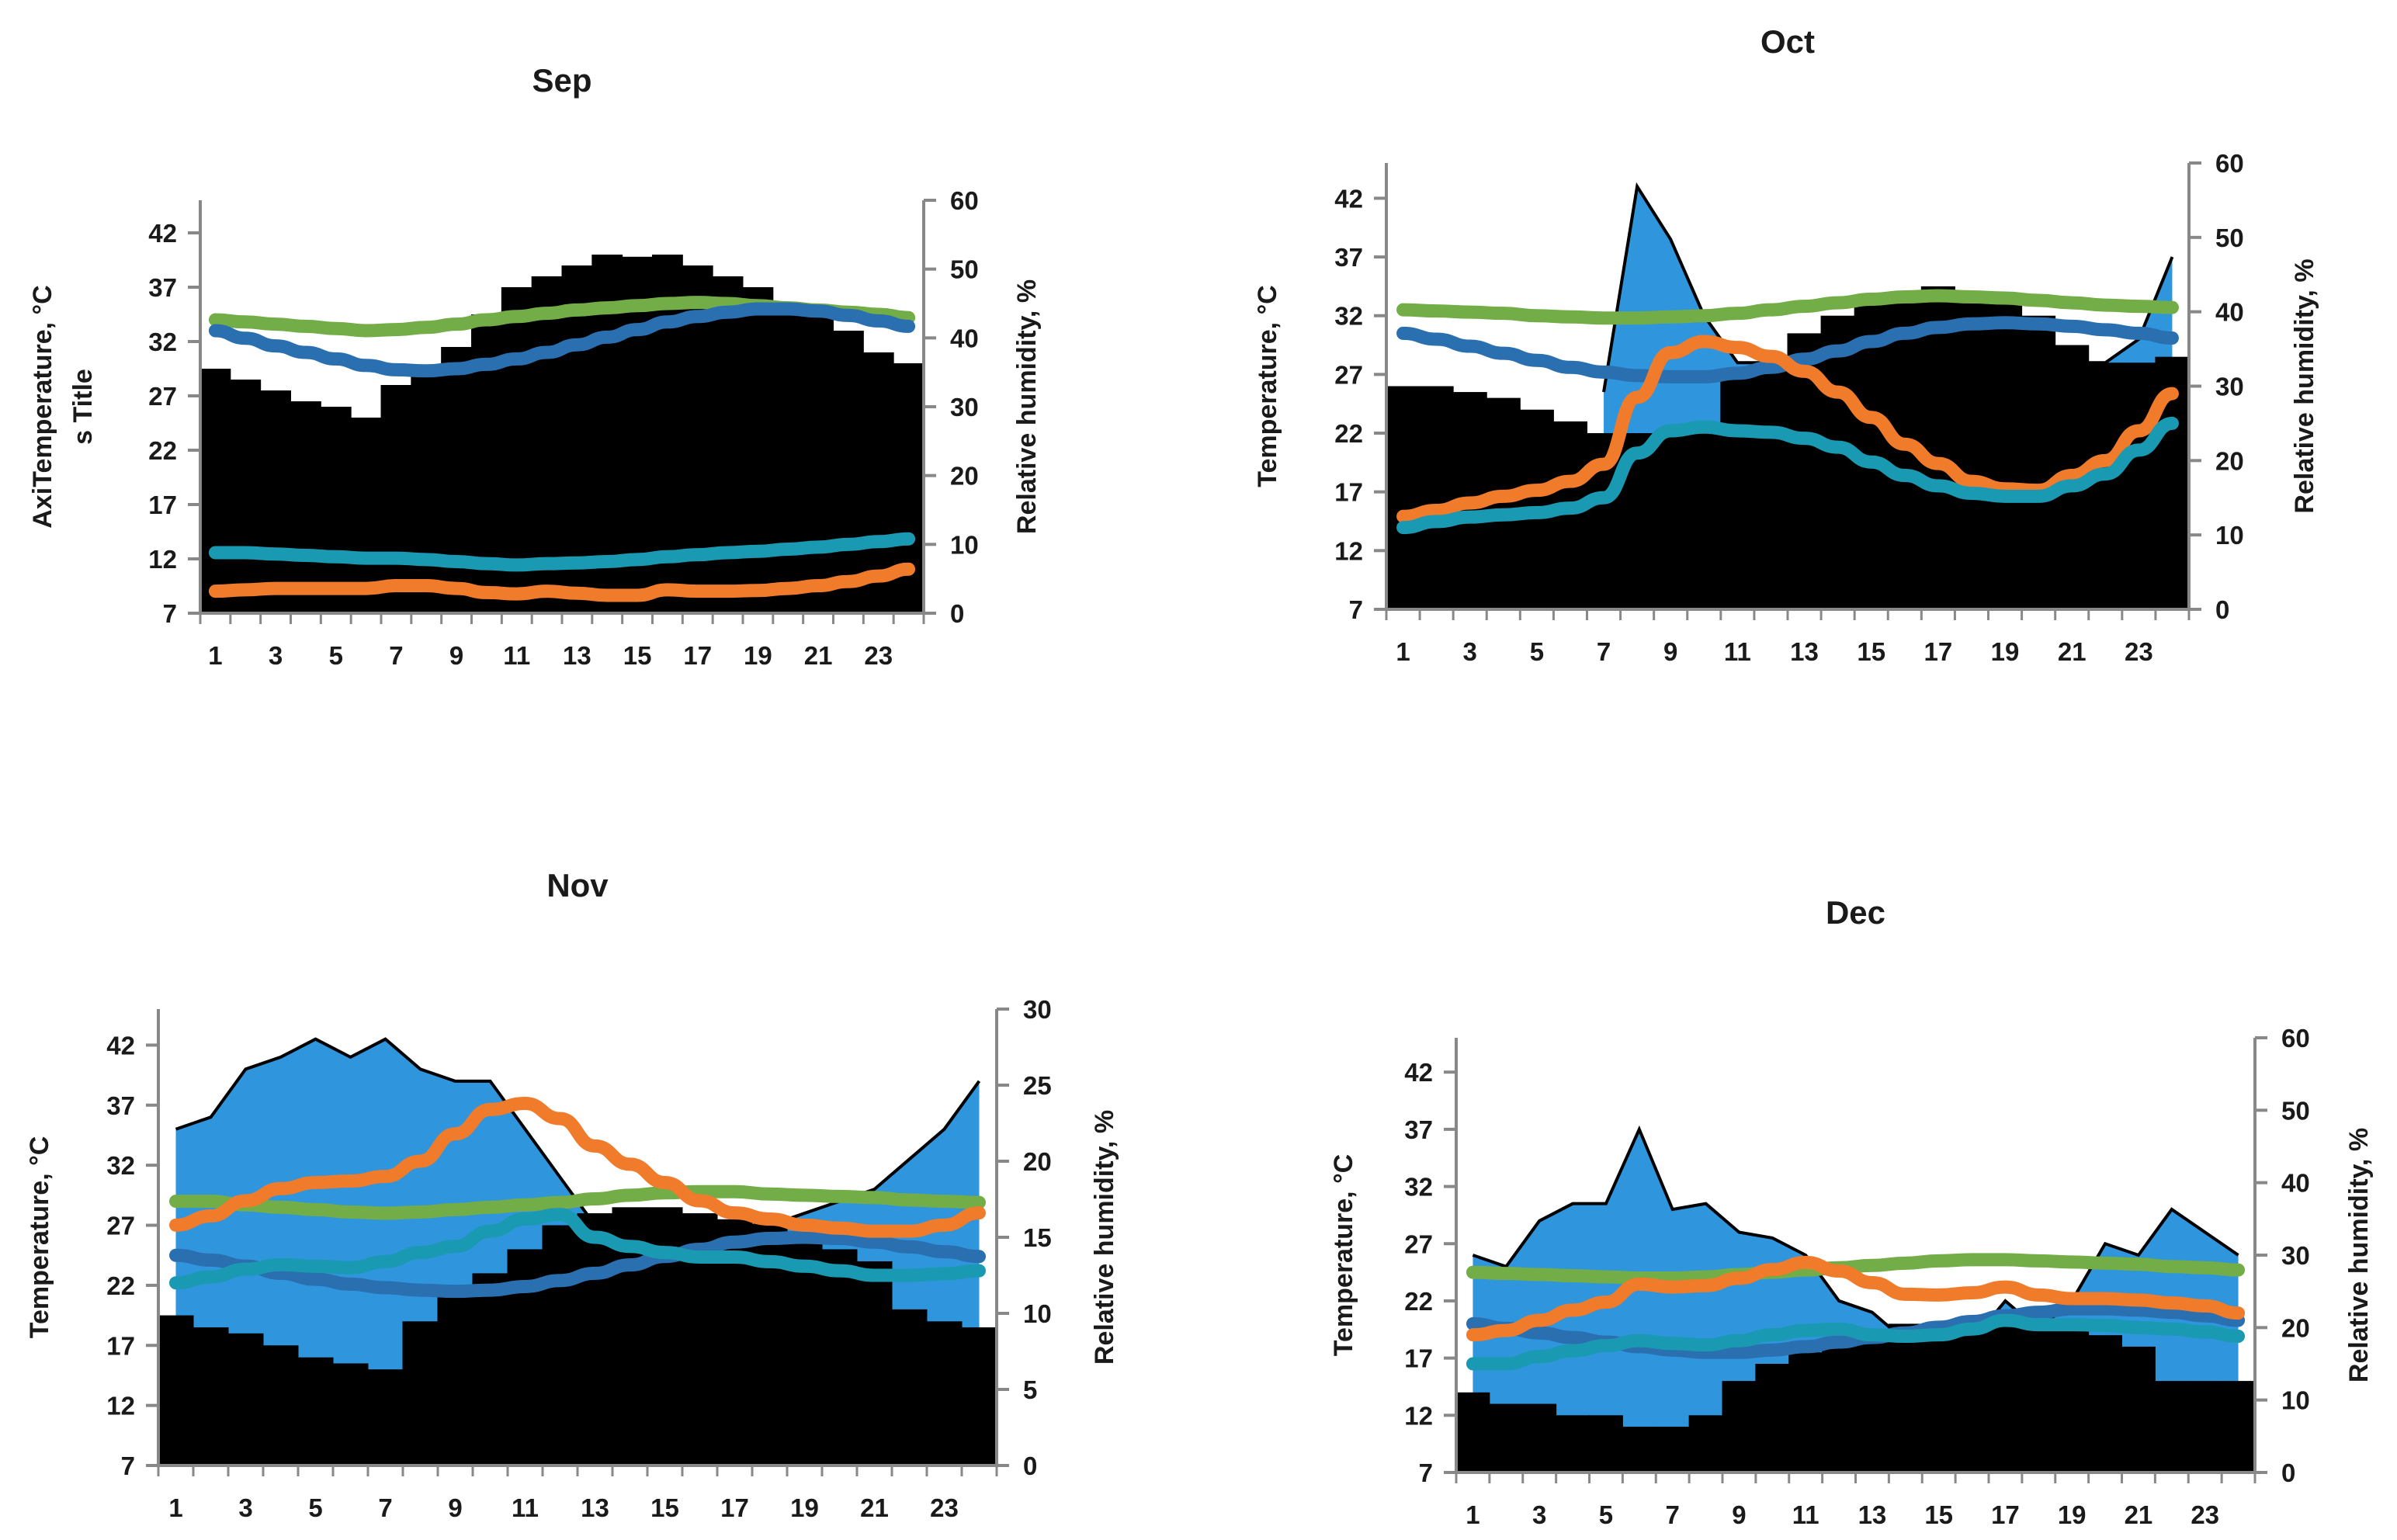 Image resolution: width=2397 pixels, height=1540 pixels. What do you see at coordinates (1343, 1255) in the screenshot?
I see `y-axis-label: Temperature, °C` at bounding box center [1343, 1255].